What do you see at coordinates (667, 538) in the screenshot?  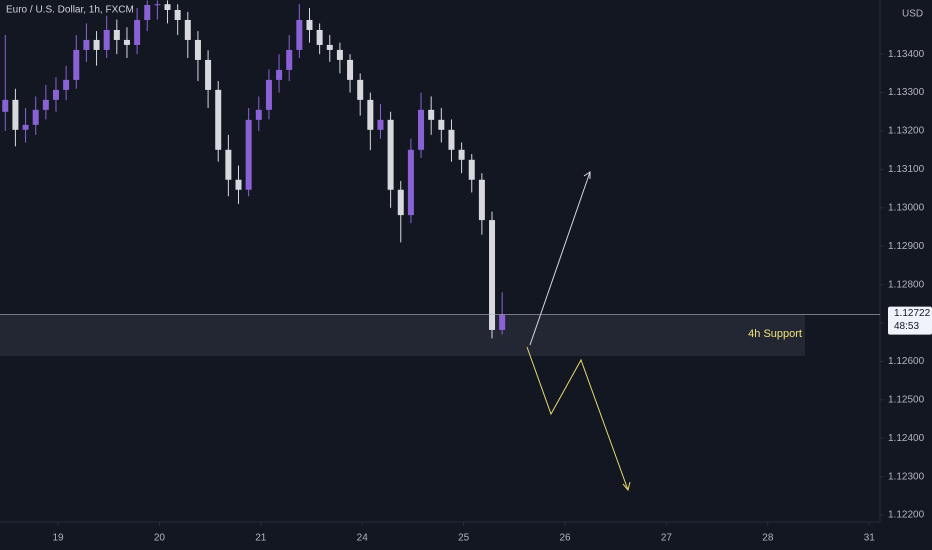 I see `x-tick-label: 27` at bounding box center [667, 538].